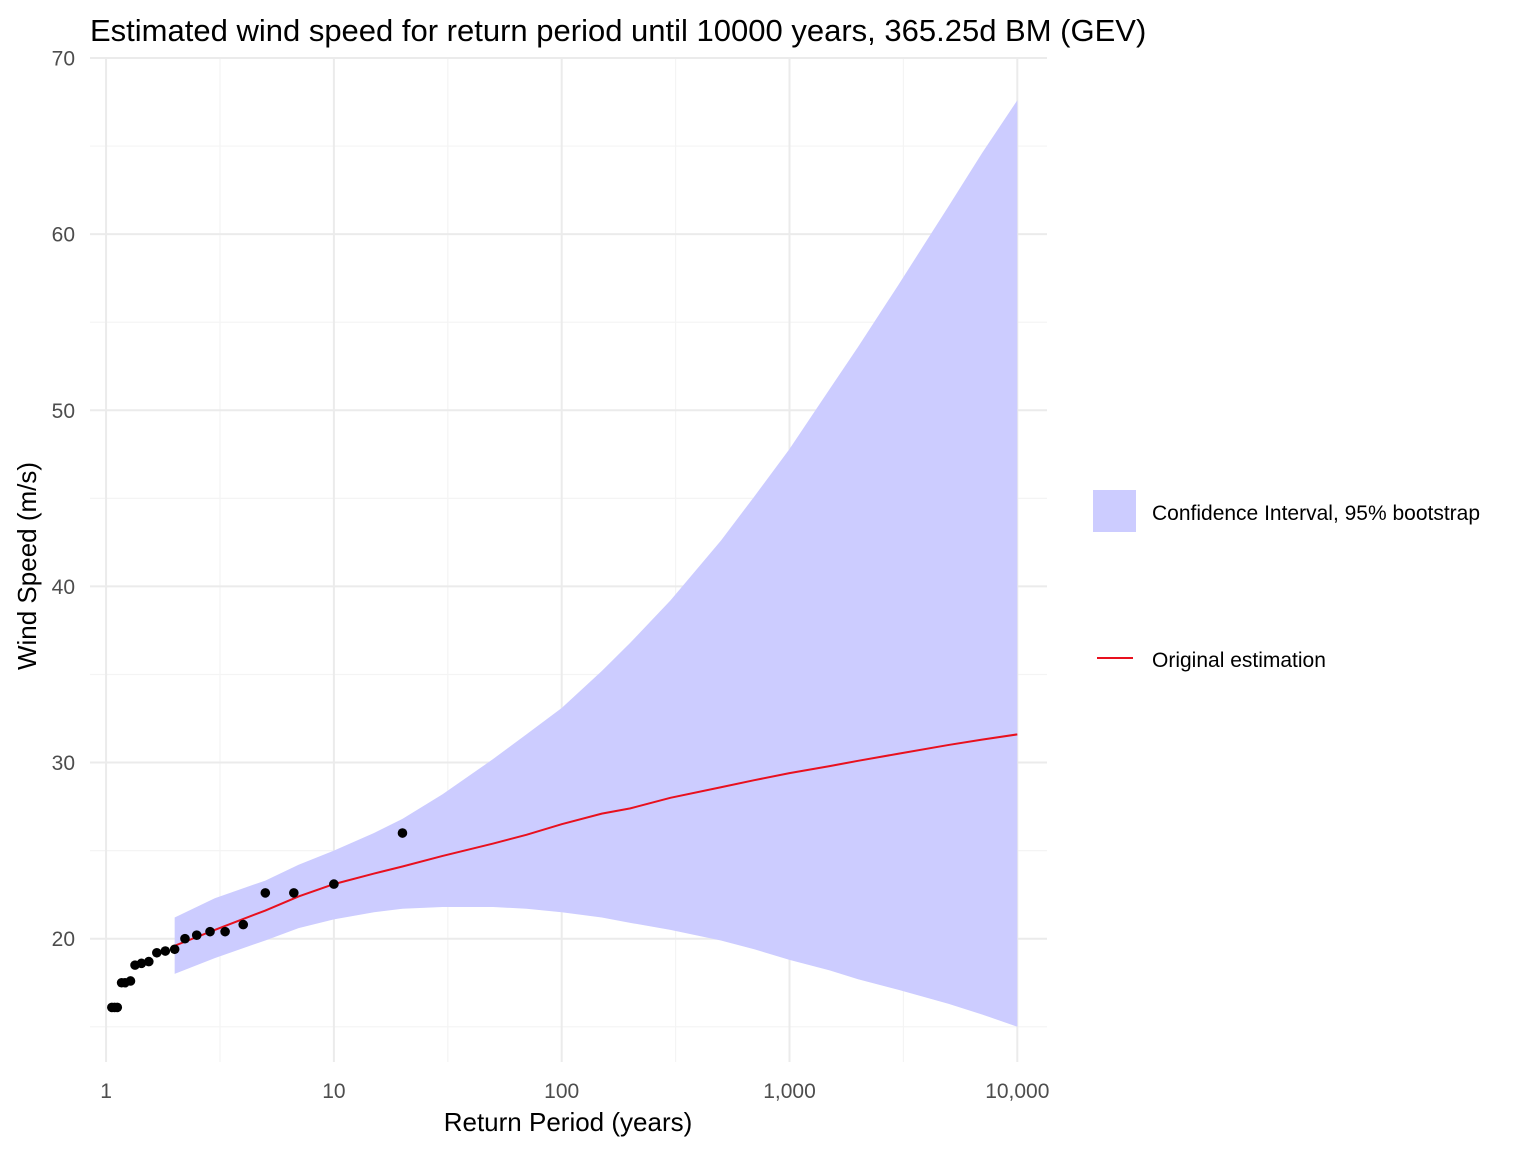 Image resolution: width=1536 pixels, height=1152 pixels. I want to click on x-tick-label: 100, so click(561, 1091).